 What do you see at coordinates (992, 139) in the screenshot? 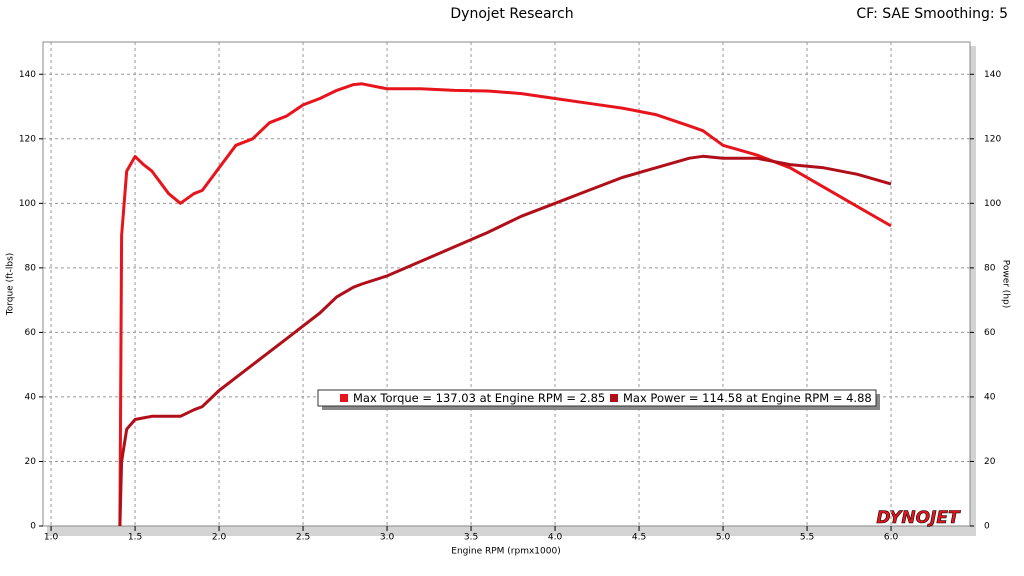
I see `y2-tick-label: 120` at bounding box center [992, 139].